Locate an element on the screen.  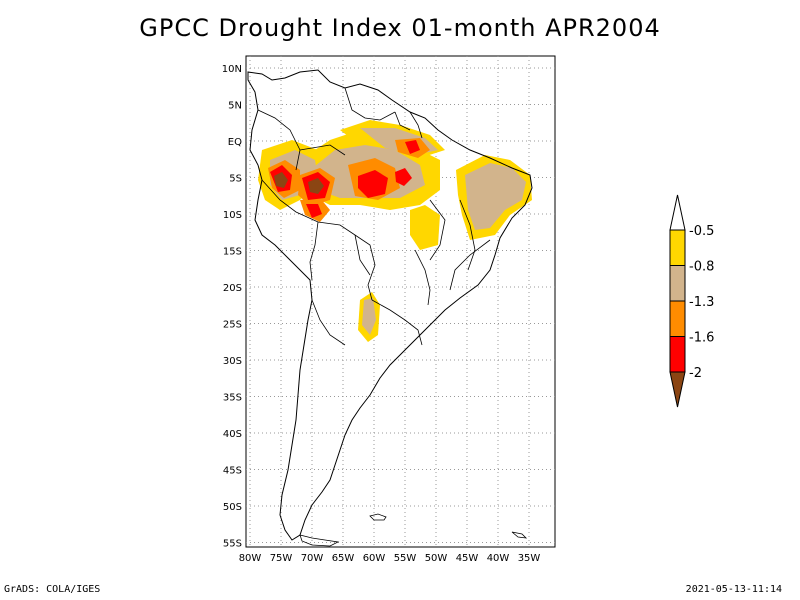
lat-tick-label: 10N is located at coordinates (232, 69).